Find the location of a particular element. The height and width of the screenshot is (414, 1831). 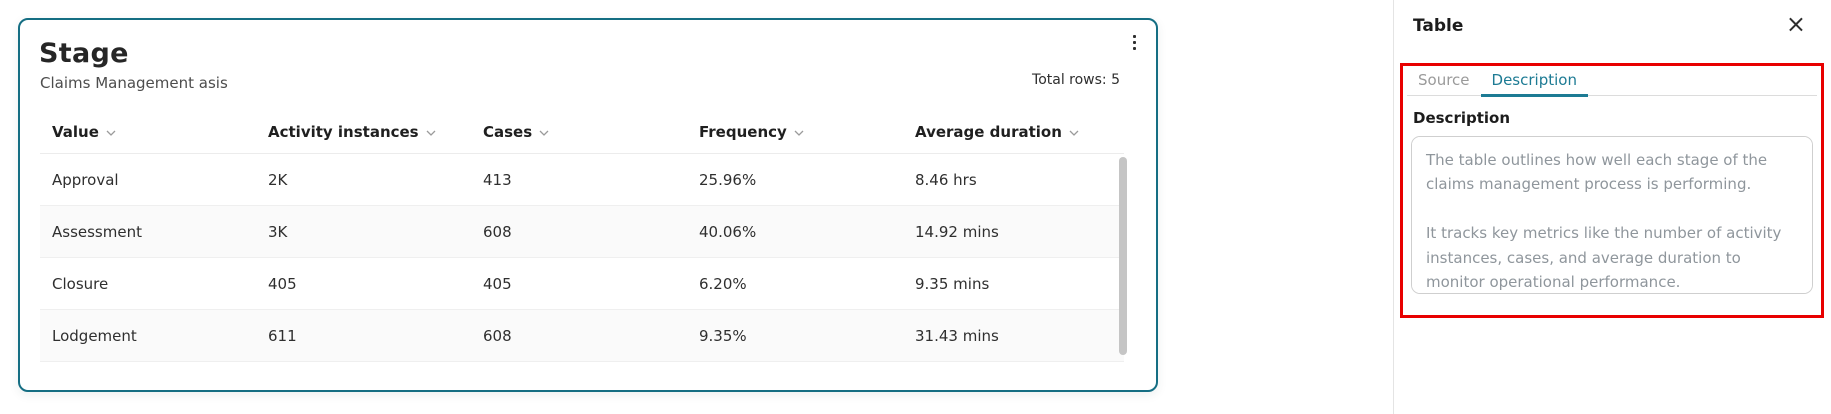

column-header-average-duration: Average duration is located at coordinates (1013, 132).